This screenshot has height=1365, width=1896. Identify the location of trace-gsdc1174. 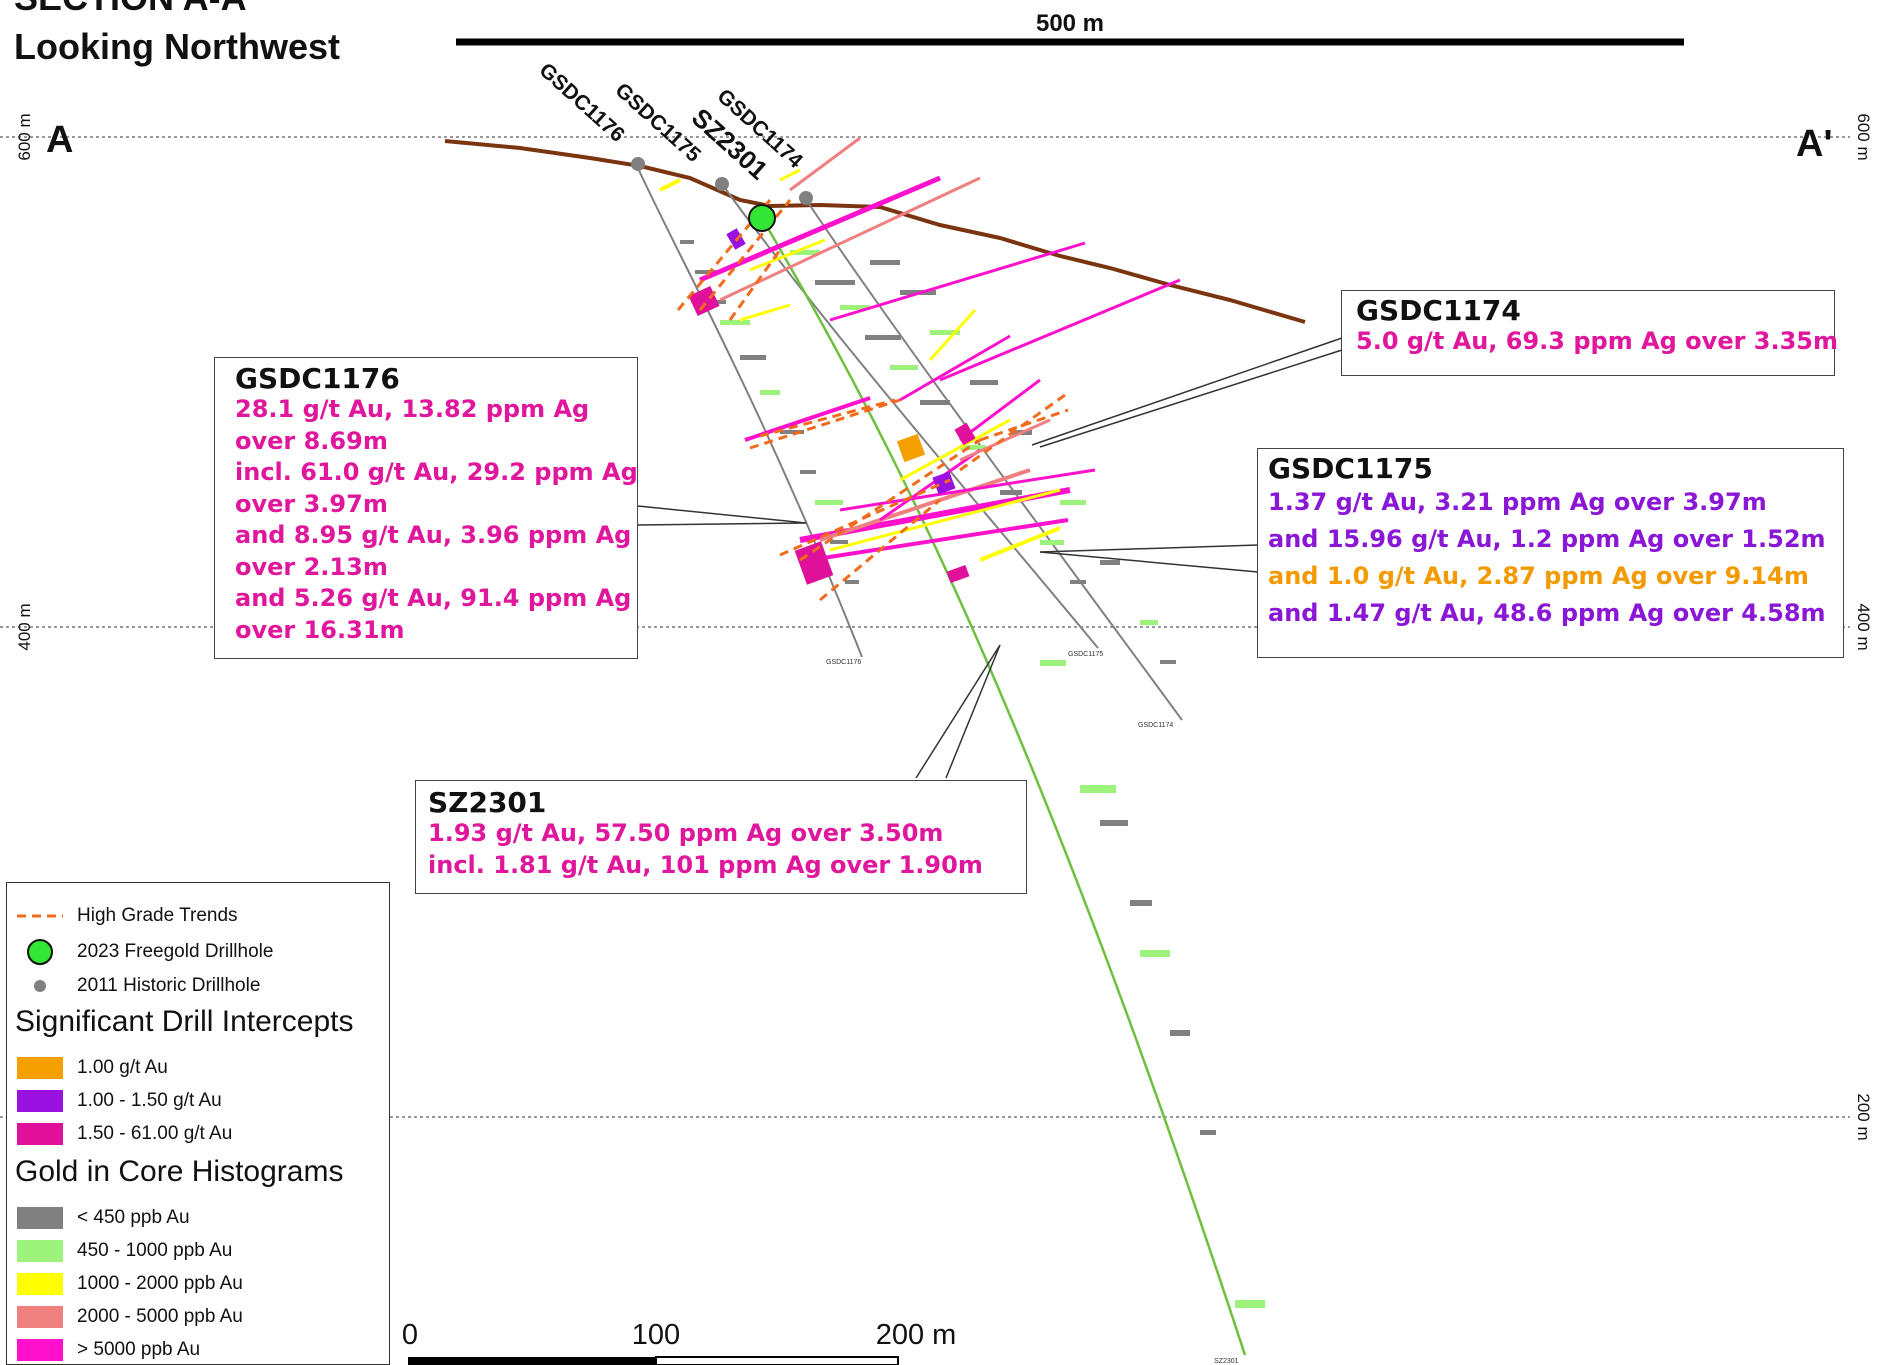
(993, 459).